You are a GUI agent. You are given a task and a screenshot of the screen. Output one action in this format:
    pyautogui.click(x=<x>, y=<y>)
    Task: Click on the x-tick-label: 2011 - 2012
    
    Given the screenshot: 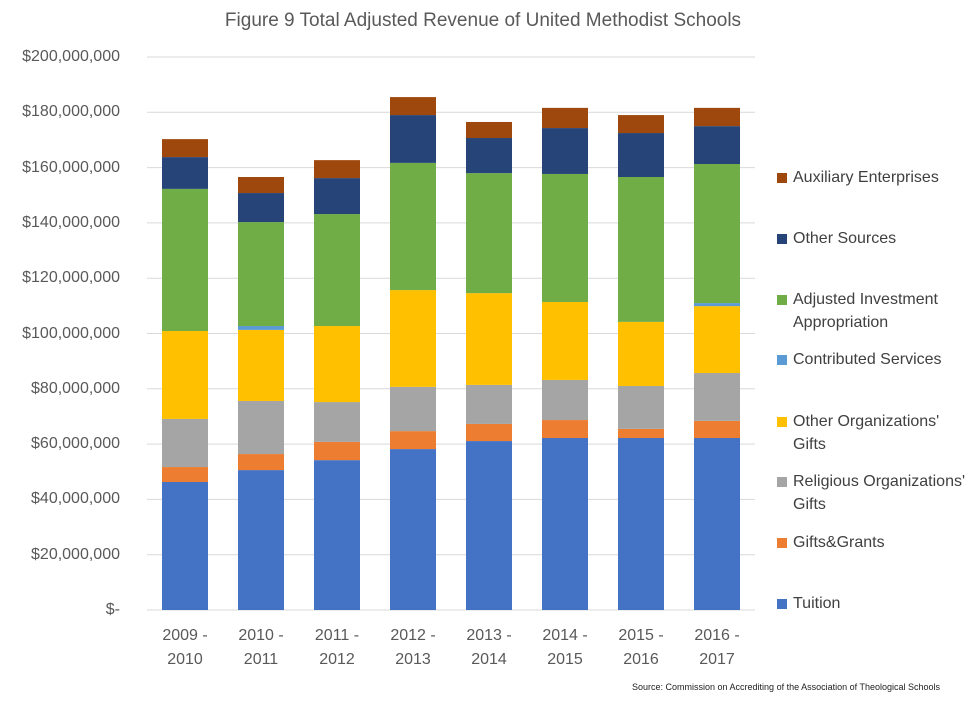 What is the action you would take?
    pyautogui.click(x=337, y=647)
    